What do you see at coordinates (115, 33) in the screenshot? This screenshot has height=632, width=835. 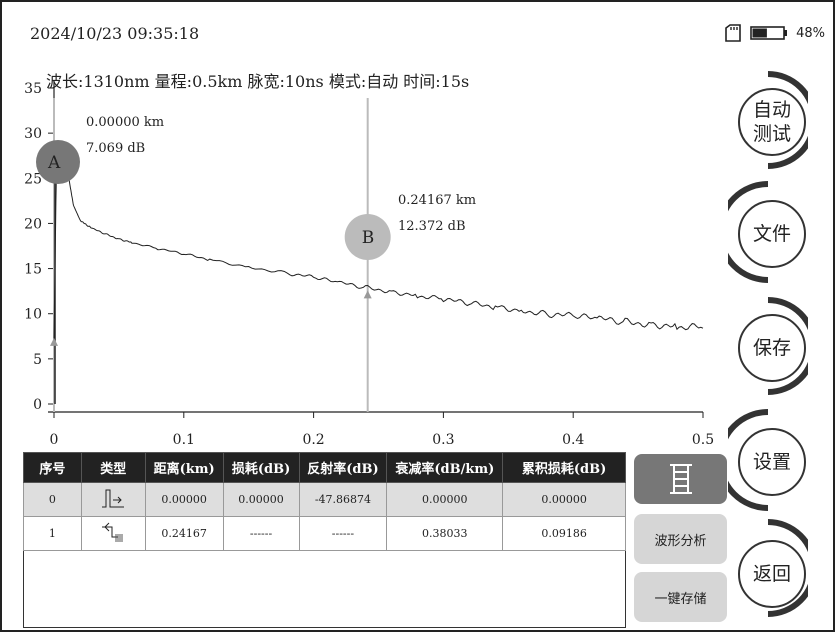 I see `datetime: 2024/10/23 09:35:18` at bounding box center [115, 33].